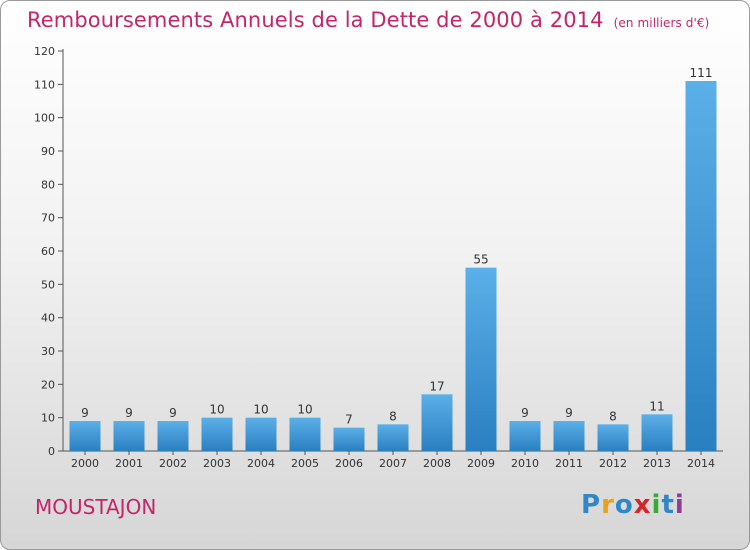 This screenshot has width=750, height=550. What do you see at coordinates (701, 266) in the screenshot?
I see `bar-2014` at bounding box center [701, 266].